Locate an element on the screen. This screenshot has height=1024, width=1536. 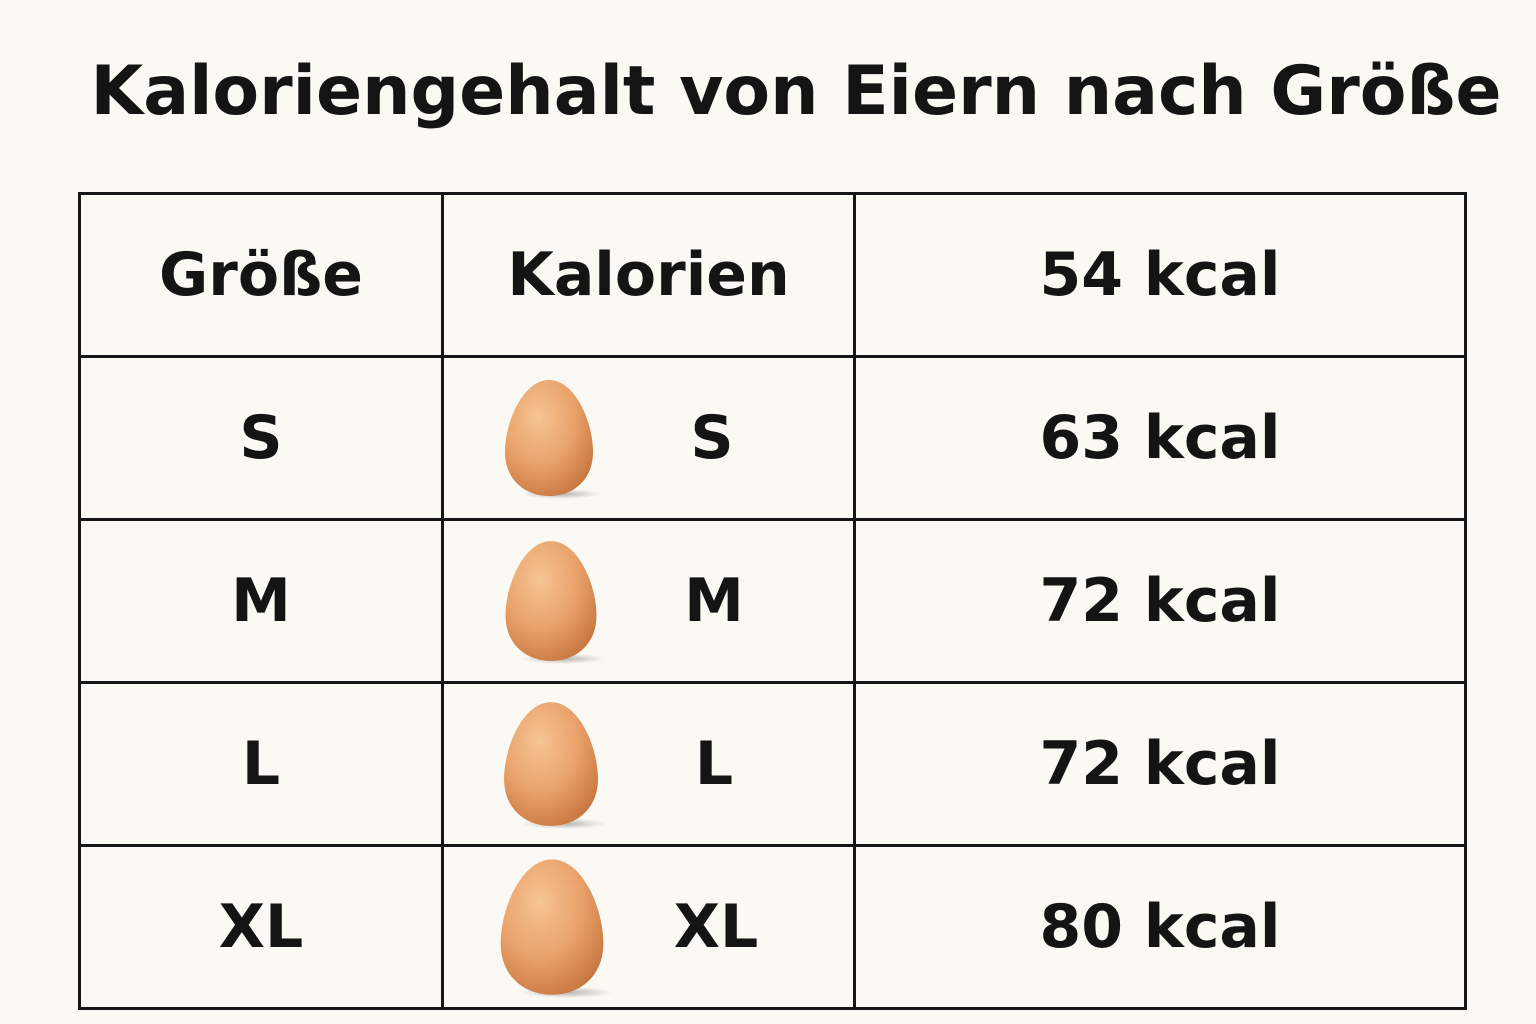
egg-size-label: S is located at coordinates (712, 438).